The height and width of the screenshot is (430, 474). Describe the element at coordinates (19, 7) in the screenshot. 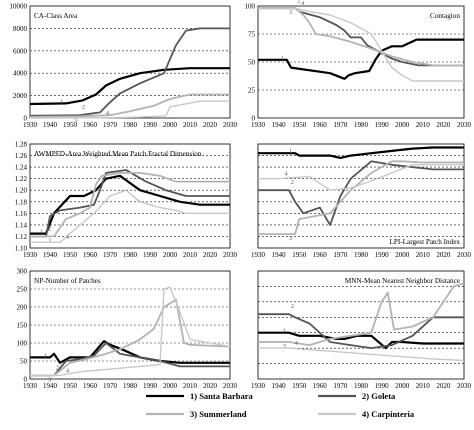

I see `y-tick-label: 10000` at that location.